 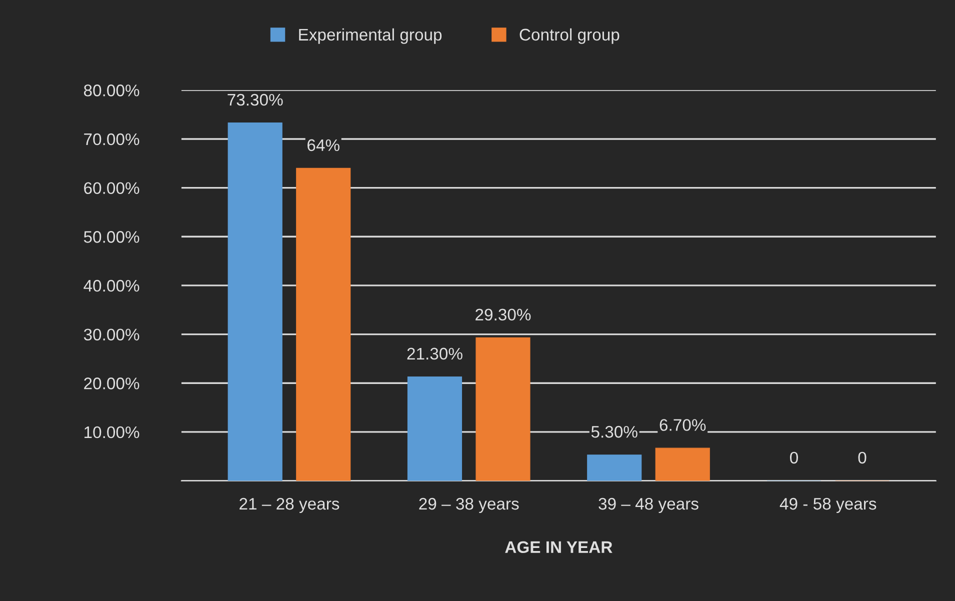 What do you see at coordinates (614, 432) in the screenshot?
I see `data-label: 5.30%` at bounding box center [614, 432].